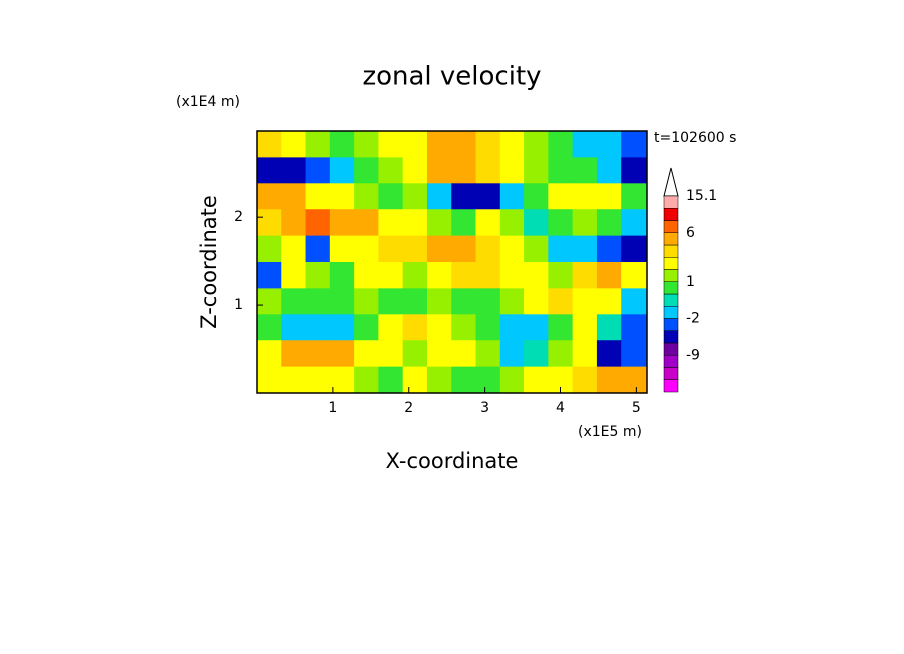 This screenshot has width=904, height=654. Describe the element at coordinates (238, 305) in the screenshot. I see `y-tick-label: 1` at that location.